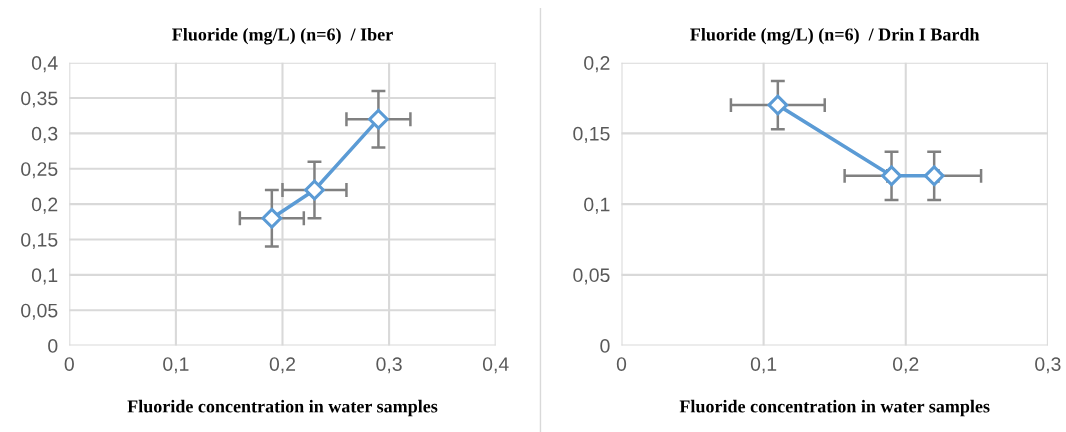  Describe the element at coordinates (39, 170) in the screenshot. I see `y-tick-label: 0,25` at that location.